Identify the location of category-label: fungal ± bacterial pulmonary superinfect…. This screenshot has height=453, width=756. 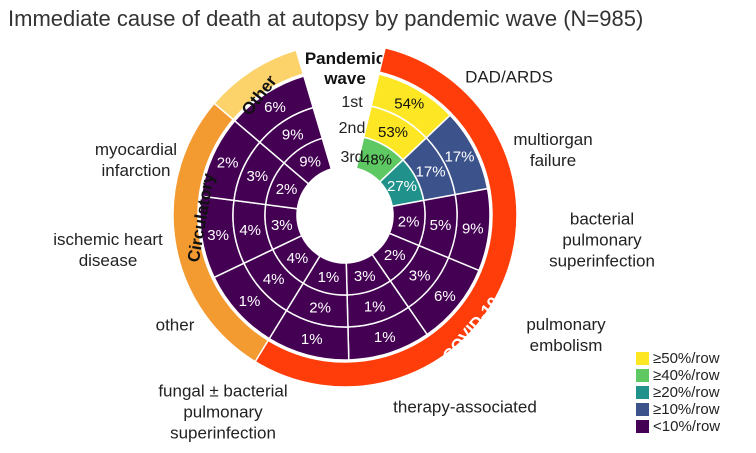
(223, 412).